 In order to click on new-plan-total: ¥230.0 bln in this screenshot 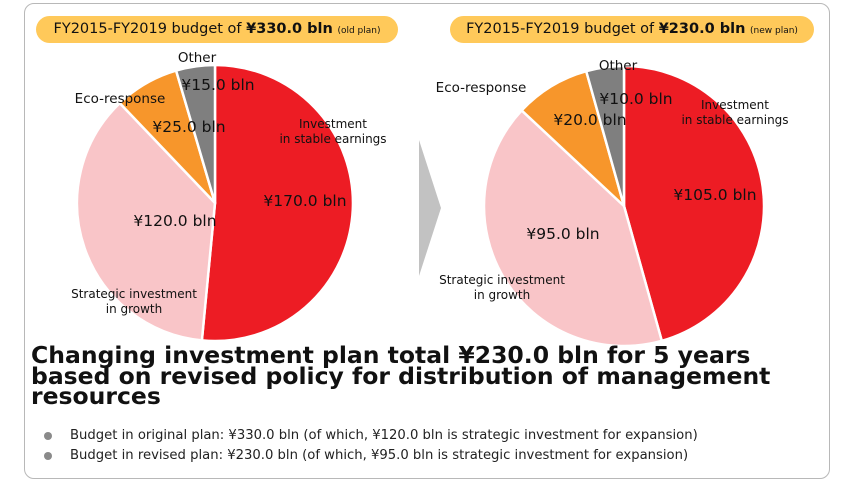, I will do `click(702, 29)`.